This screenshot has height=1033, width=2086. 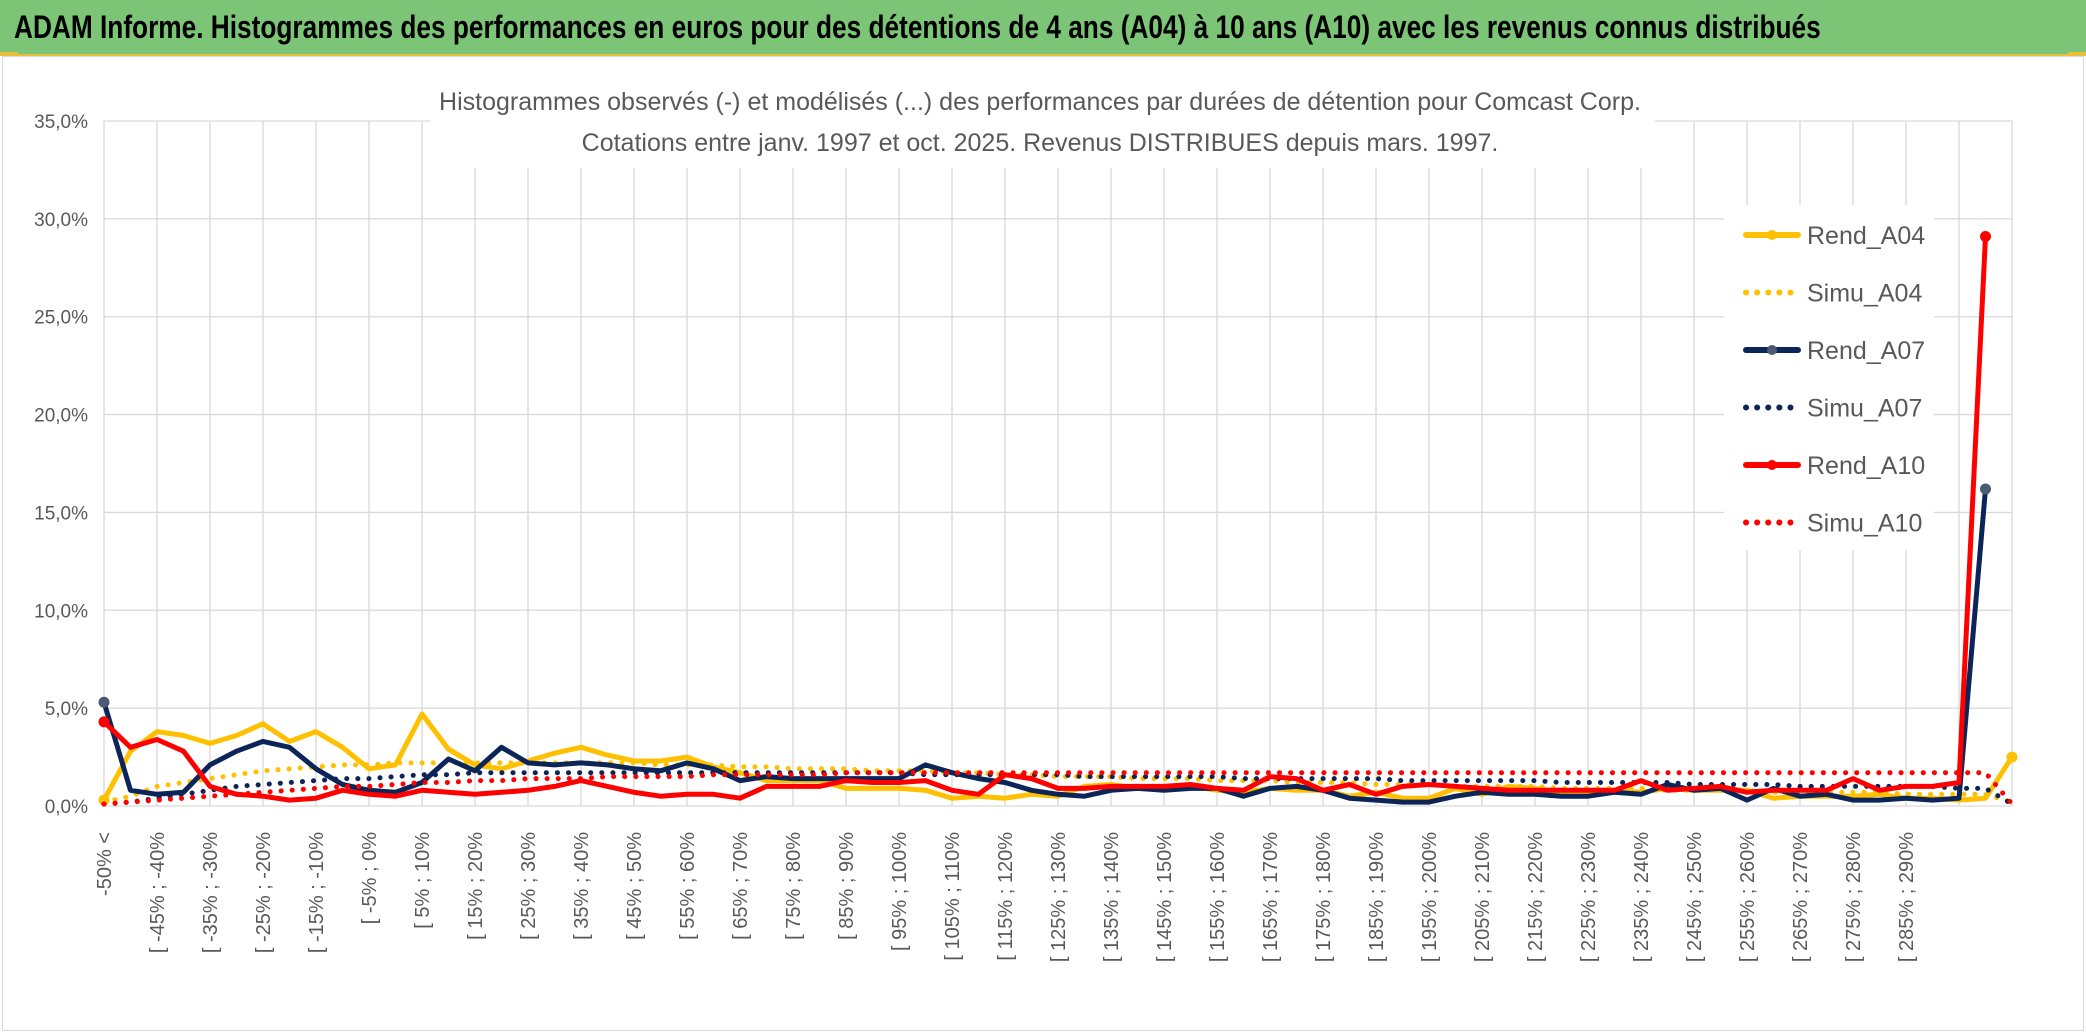 What do you see at coordinates (66, 709) in the screenshot?
I see `y-tick-label: 5,0%` at bounding box center [66, 709].